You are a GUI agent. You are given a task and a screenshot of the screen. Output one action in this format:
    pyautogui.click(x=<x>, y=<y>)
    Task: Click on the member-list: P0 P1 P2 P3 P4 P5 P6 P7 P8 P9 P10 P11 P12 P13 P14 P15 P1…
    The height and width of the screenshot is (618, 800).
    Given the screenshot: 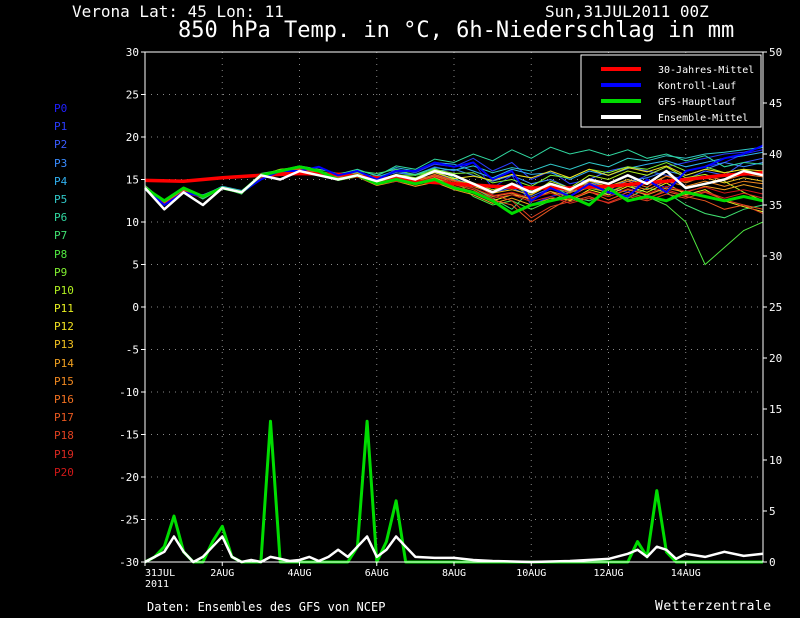 What is the action you would take?
    pyautogui.click(x=64, y=291)
    